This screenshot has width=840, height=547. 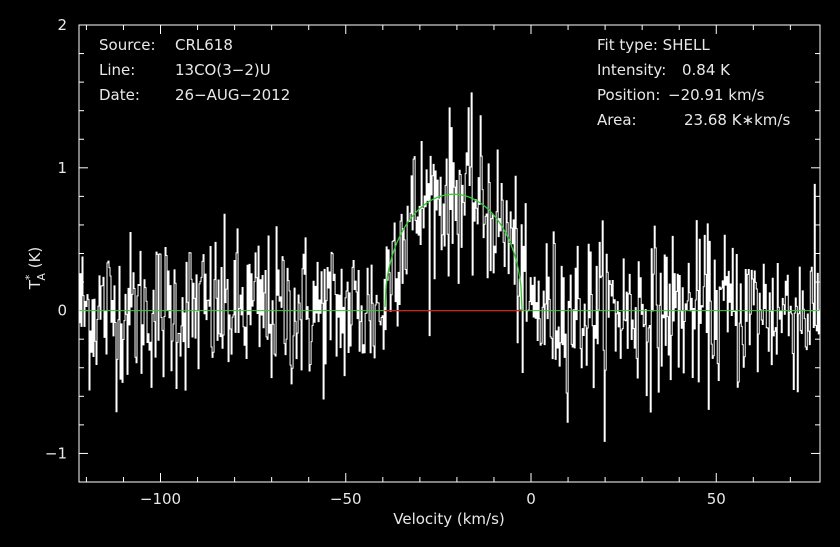 What do you see at coordinates (62, 168) in the screenshot?
I see `y-tick-label: 1` at bounding box center [62, 168].